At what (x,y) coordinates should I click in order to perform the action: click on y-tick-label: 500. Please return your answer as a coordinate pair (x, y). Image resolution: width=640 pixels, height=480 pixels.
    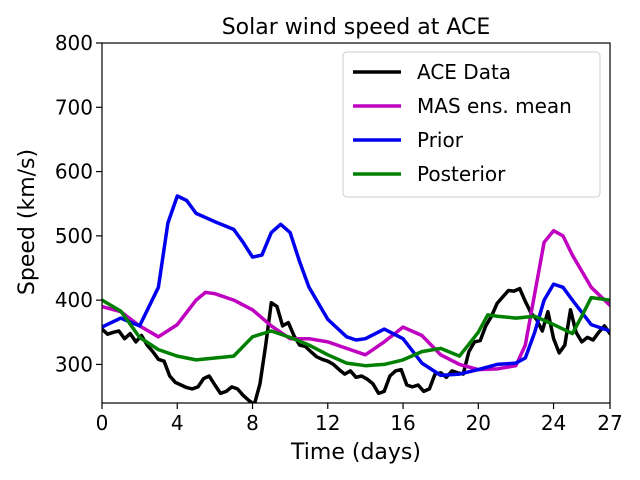
    Looking at the image, I should click on (74, 236).